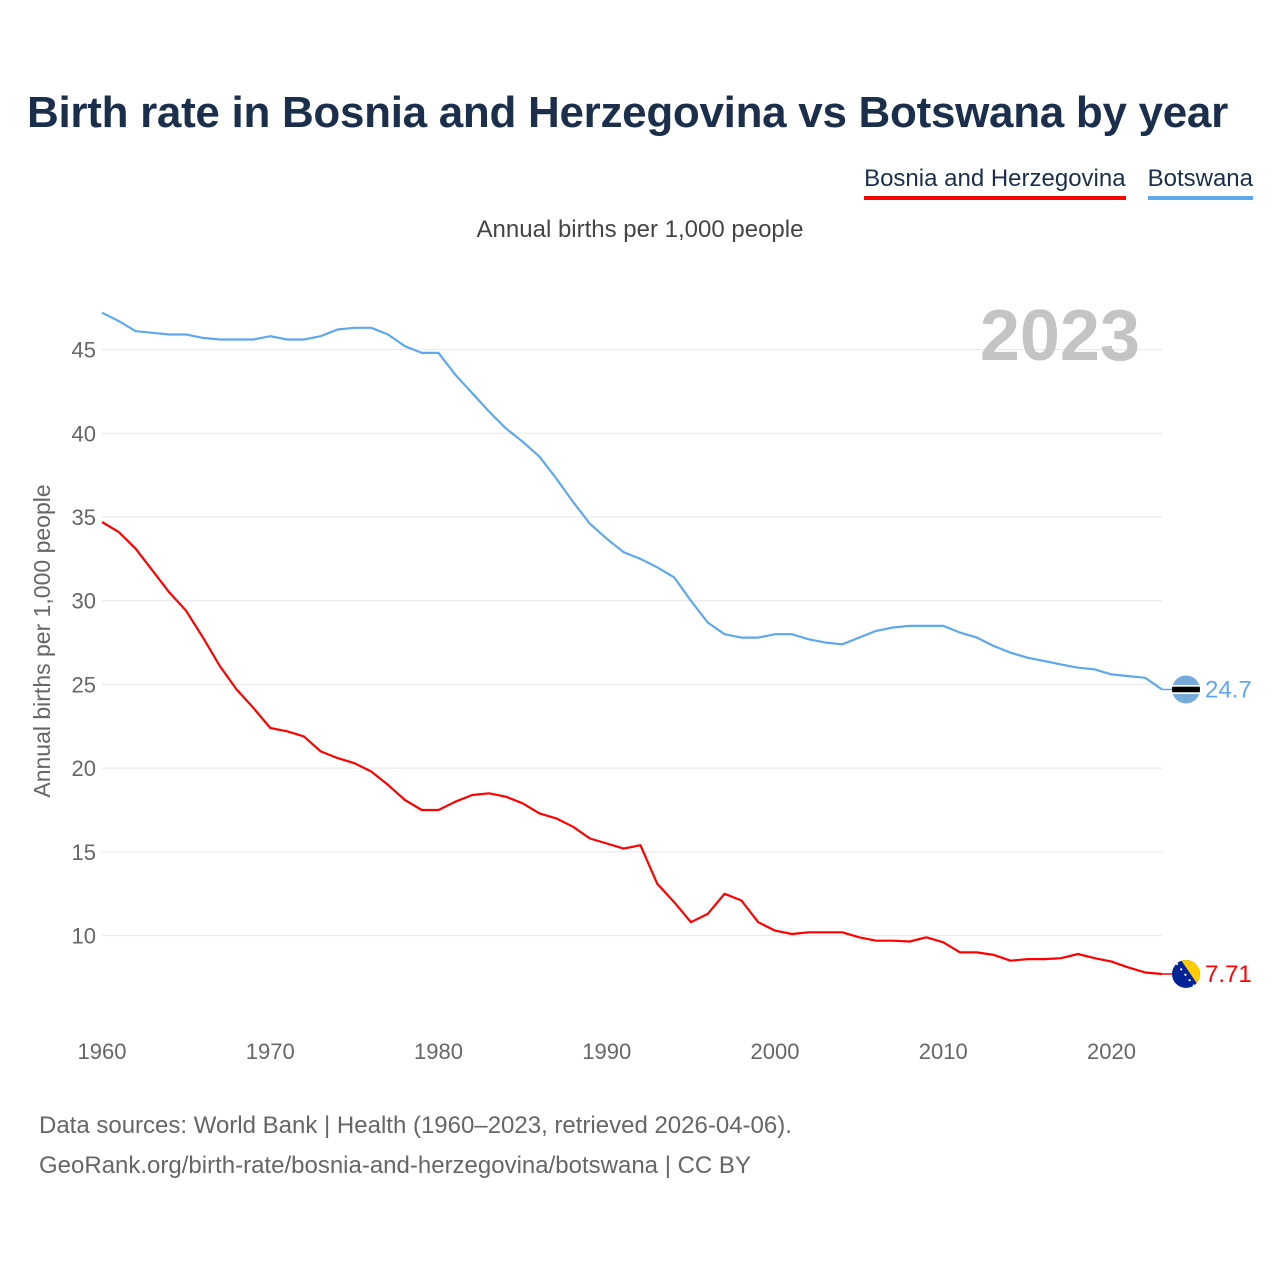 The image size is (1280, 1280). I want to click on y-tick-label-15: 15, so click(84, 852).